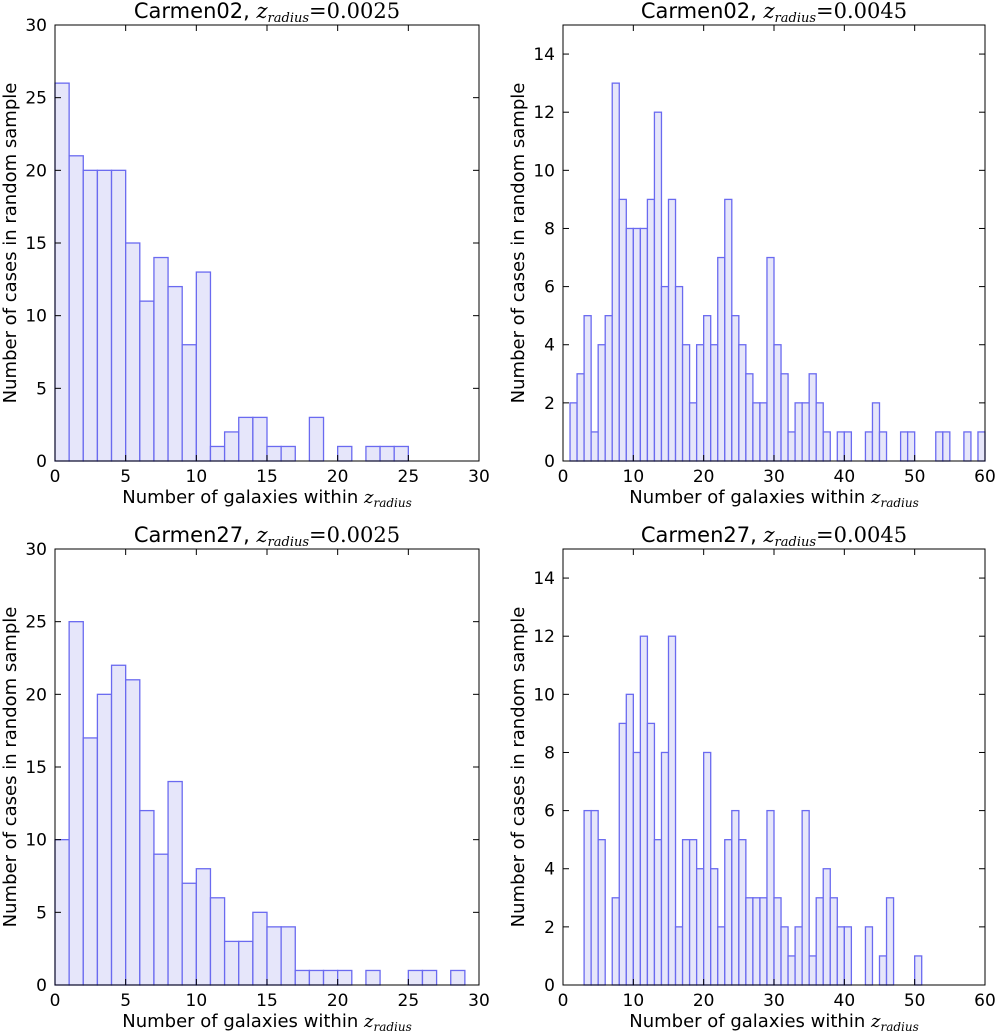  Describe the element at coordinates (544, 113) in the screenshot. I see `y-tick-label: 12` at that location.